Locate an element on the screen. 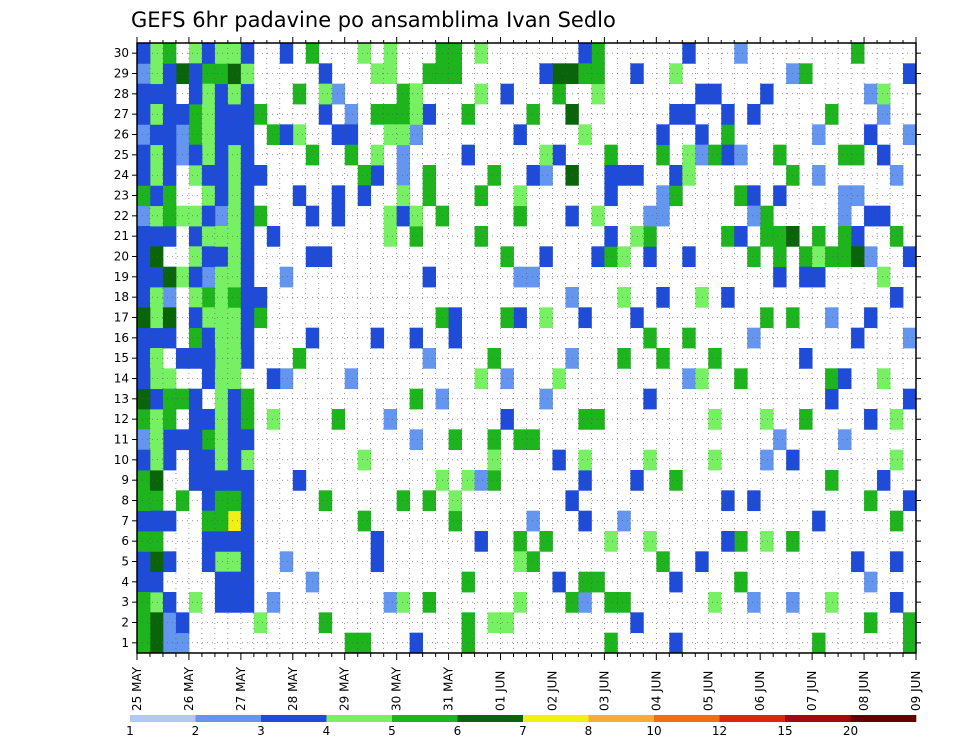 This screenshot has height=742, width=960. x-date-label: 31 MAY is located at coordinates (449, 688).